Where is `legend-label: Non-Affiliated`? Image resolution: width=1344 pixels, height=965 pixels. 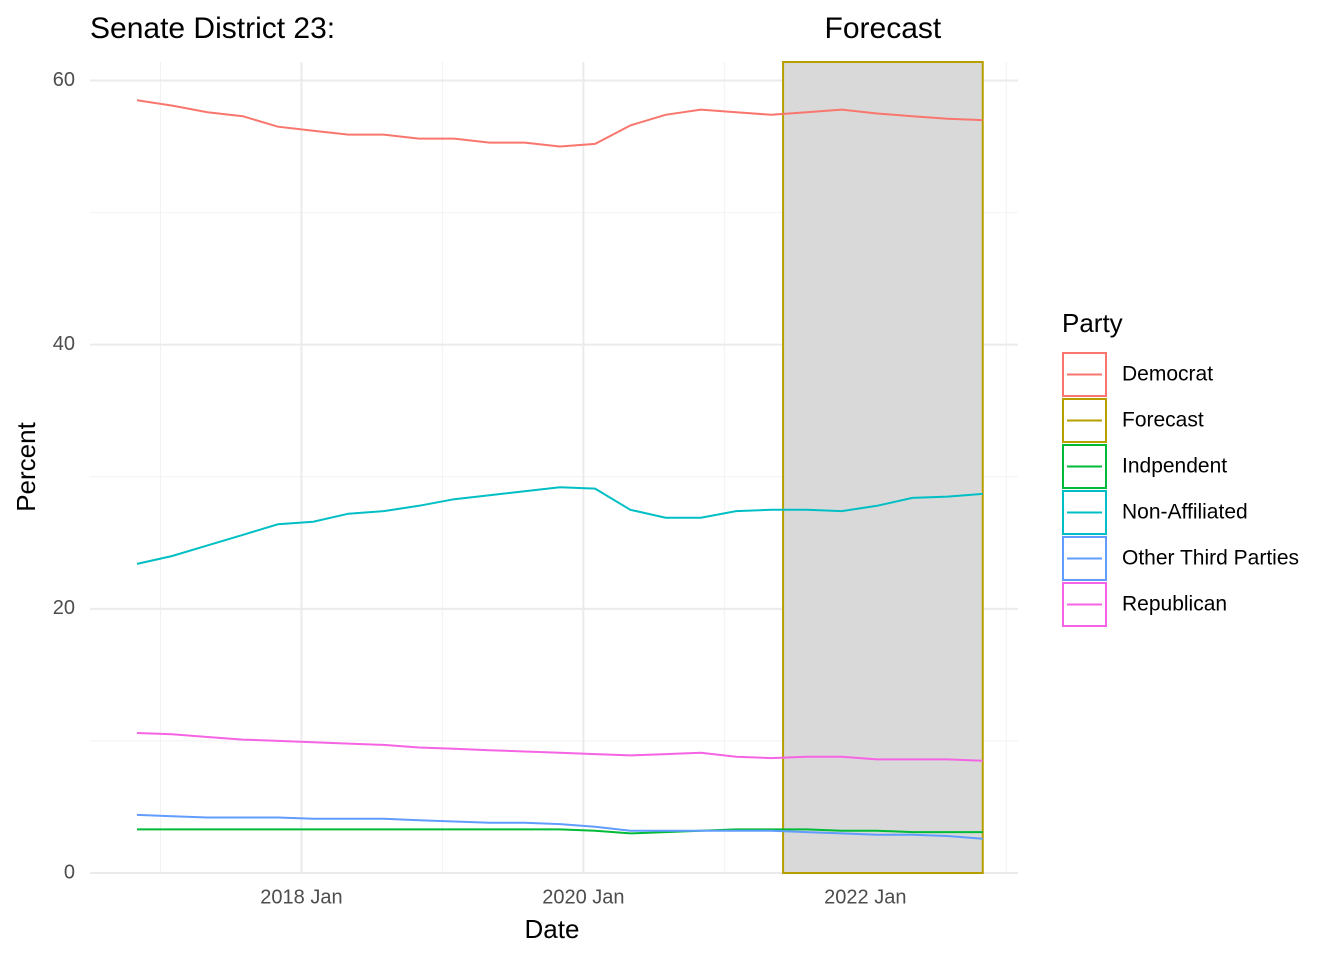
legend-label: Non-Affiliated is located at coordinates (1185, 512).